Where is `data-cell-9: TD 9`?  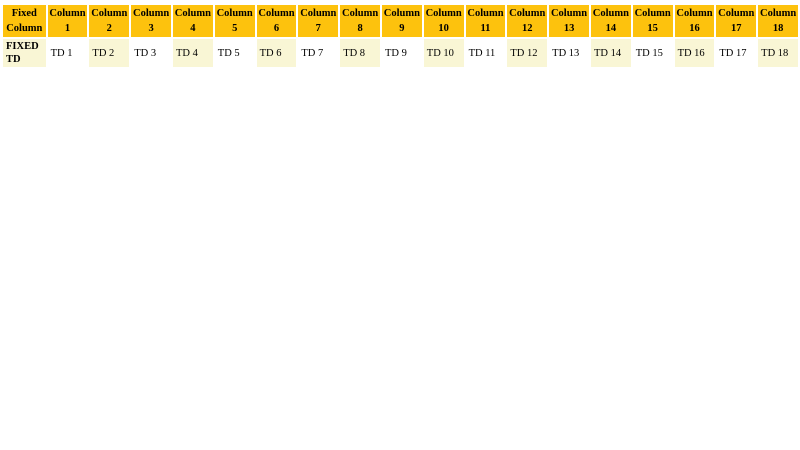 data-cell-9: TD 9 is located at coordinates (401, 53).